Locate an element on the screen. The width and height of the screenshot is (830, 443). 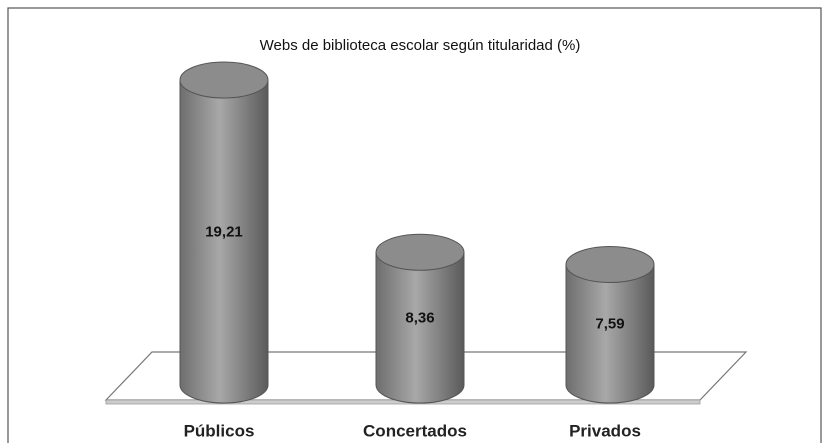
data-label: 7,59 is located at coordinates (609, 324).